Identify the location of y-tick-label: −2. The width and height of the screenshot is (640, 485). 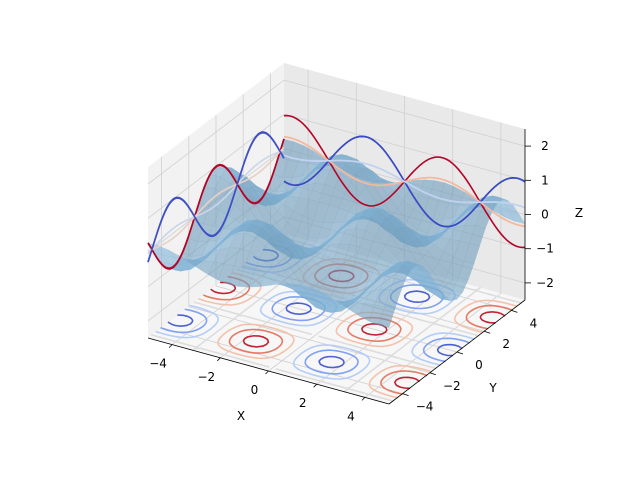
(452, 386).